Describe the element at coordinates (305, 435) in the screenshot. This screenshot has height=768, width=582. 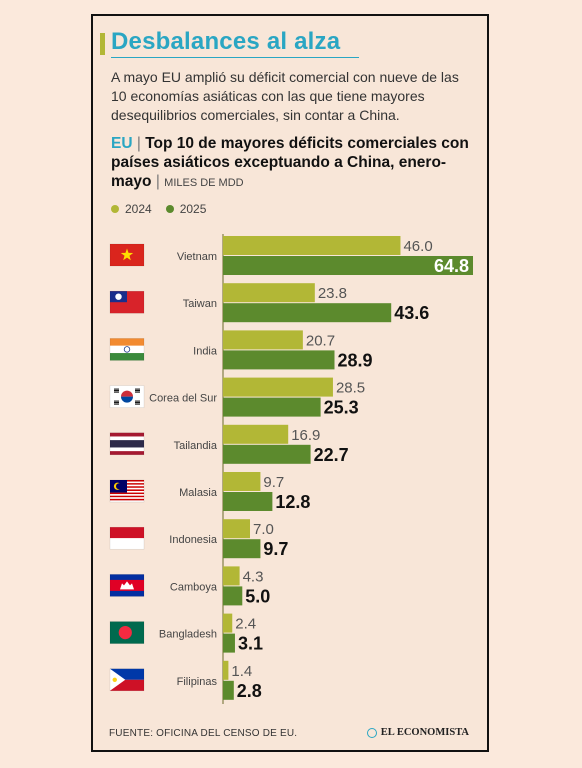
I see `data-label-2024: 16.9` at that location.